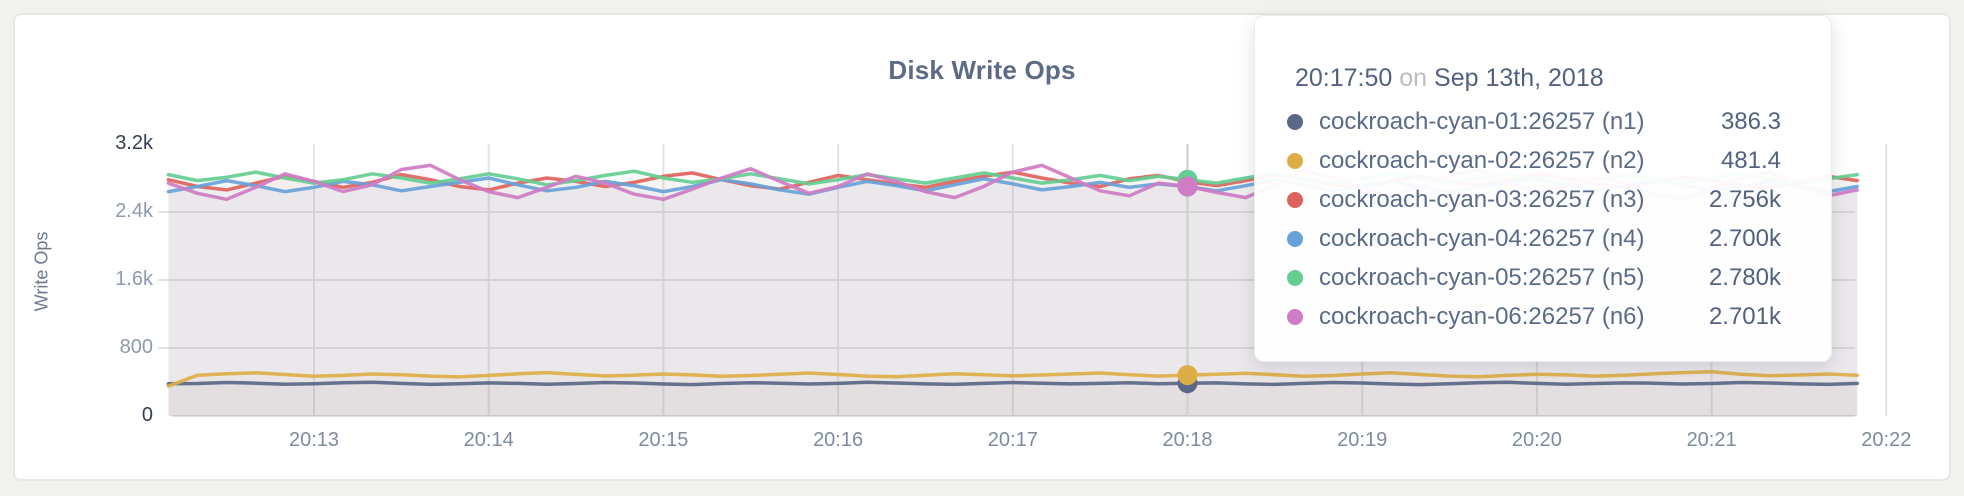  I want to click on tooltip-time: 20:17:50, so click(1344, 78).